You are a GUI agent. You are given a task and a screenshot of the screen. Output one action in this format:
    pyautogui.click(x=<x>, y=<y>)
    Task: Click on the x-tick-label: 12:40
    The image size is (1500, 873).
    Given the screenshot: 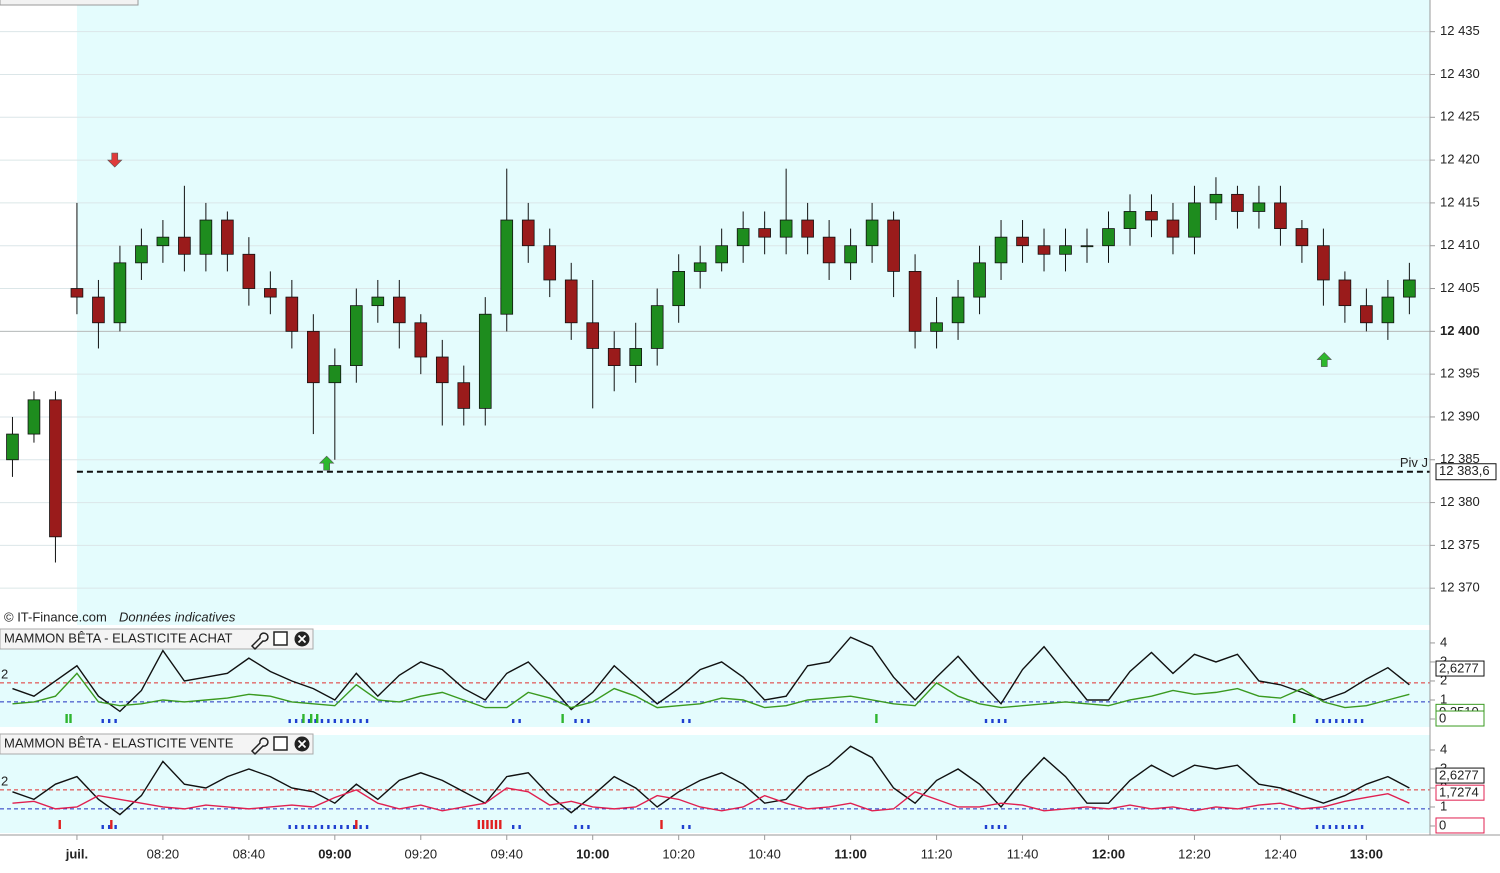 What is the action you would take?
    pyautogui.click(x=1280, y=853)
    